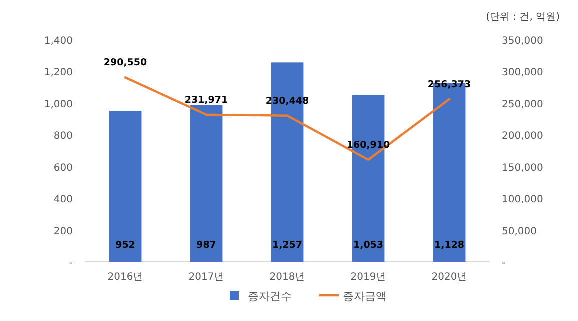  I want to click on data-label: 987, so click(206, 245).